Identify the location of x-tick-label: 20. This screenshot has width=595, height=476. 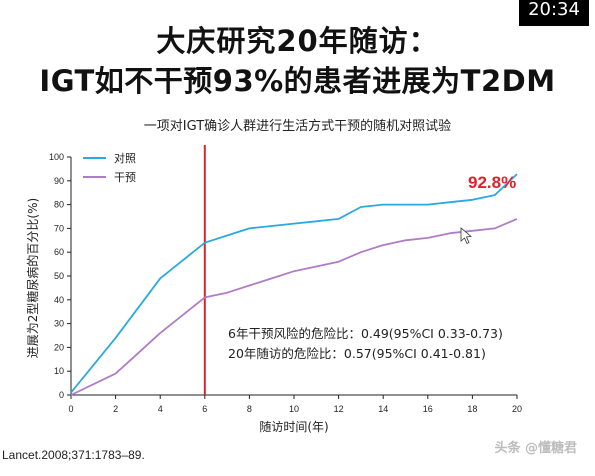
(517, 409).